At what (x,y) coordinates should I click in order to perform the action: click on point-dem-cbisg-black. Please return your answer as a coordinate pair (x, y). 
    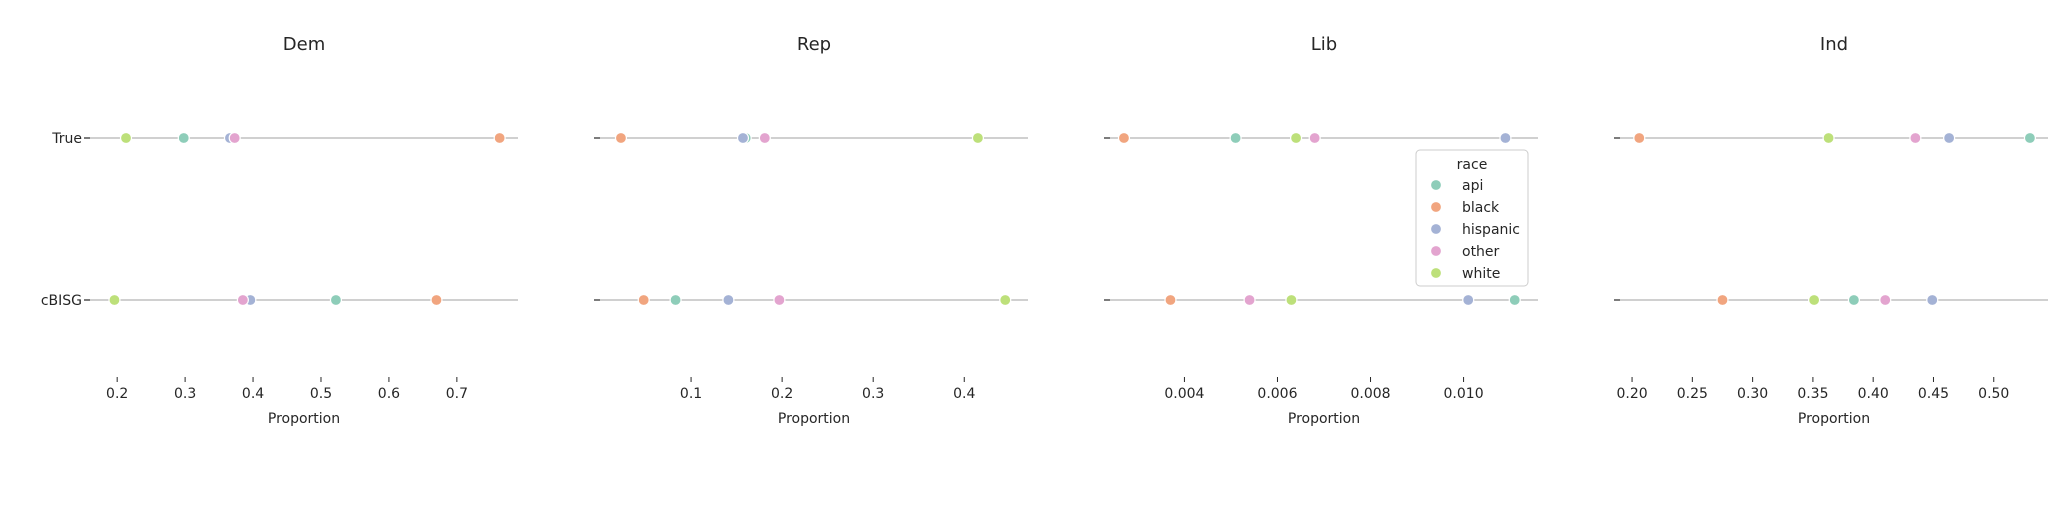
    Looking at the image, I should click on (436, 300).